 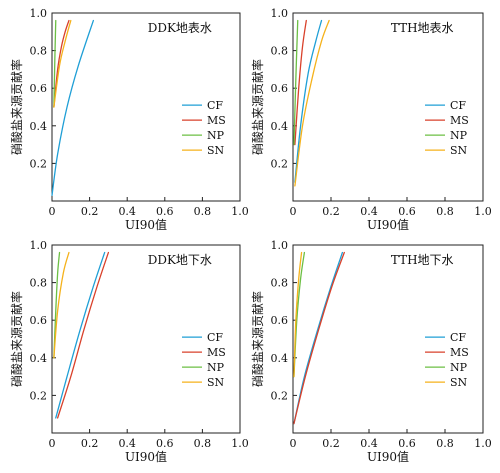 I want to click on panel-title: DDK地下水, so click(x=180, y=260).